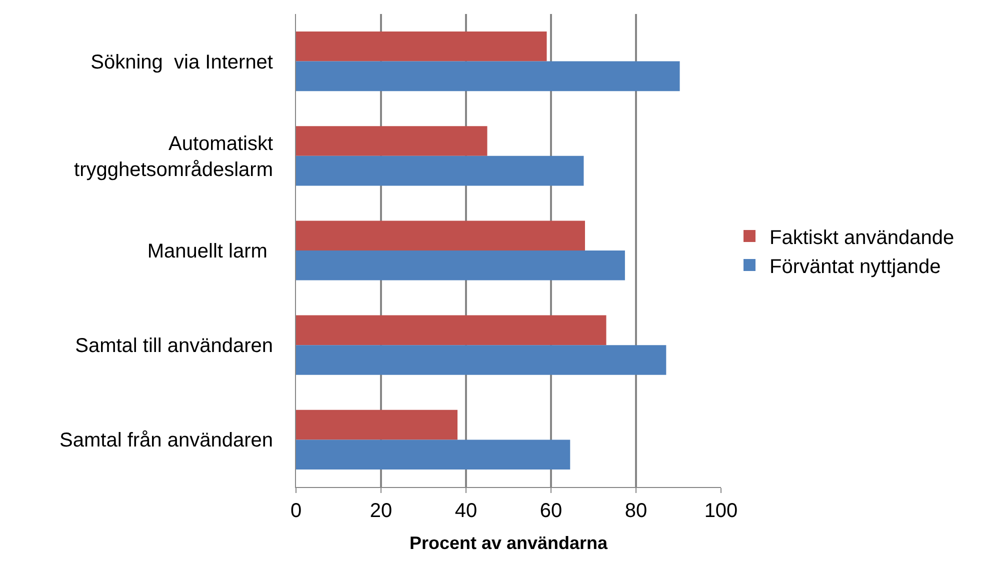  Describe the element at coordinates (210, 251) in the screenshot. I see `y-tick-label: Manuellt larm` at that location.